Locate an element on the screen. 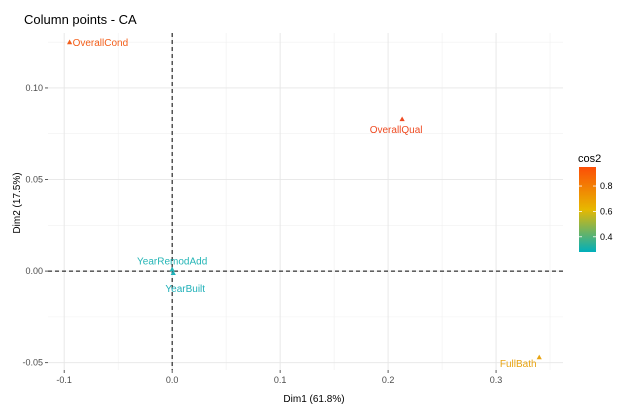 This screenshot has width=627, height=412. y-tick-label: 0.00 is located at coordinates (34, 271).